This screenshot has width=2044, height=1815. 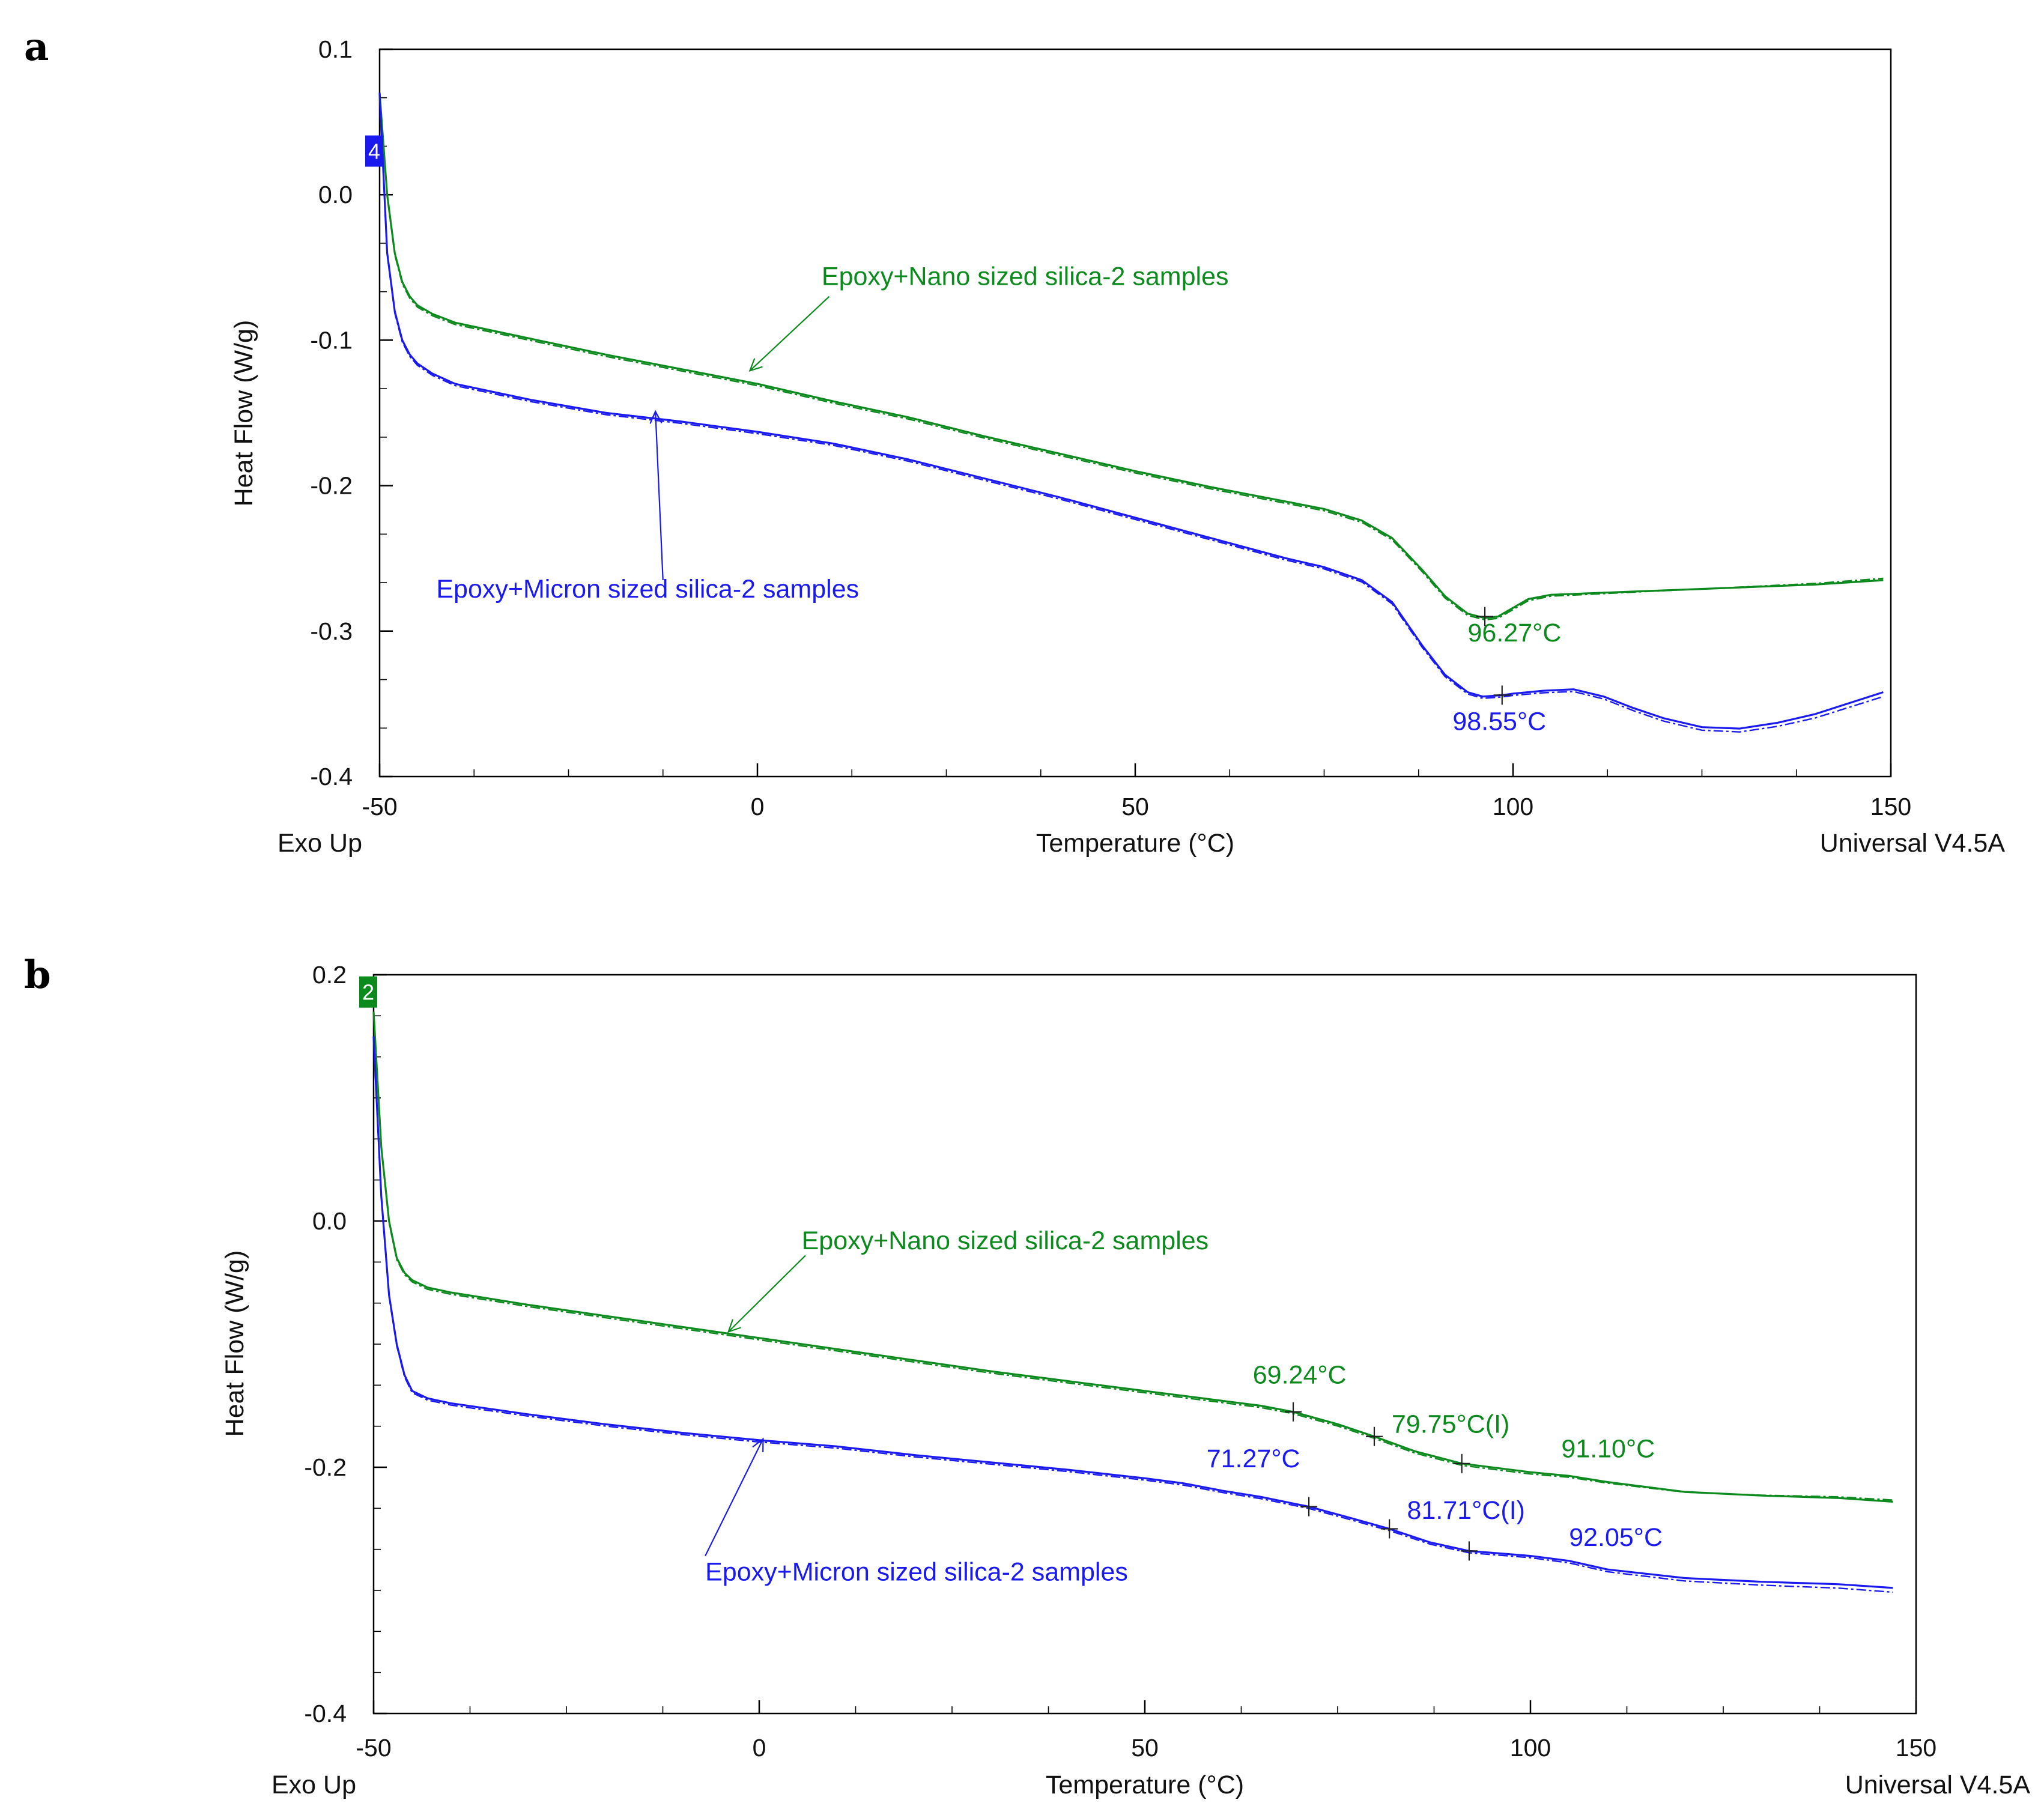 What do you see at coordinates (335, 49) in the screenshot?
I see `y-tick-label: 0.1` at bounding box center [335, 49].